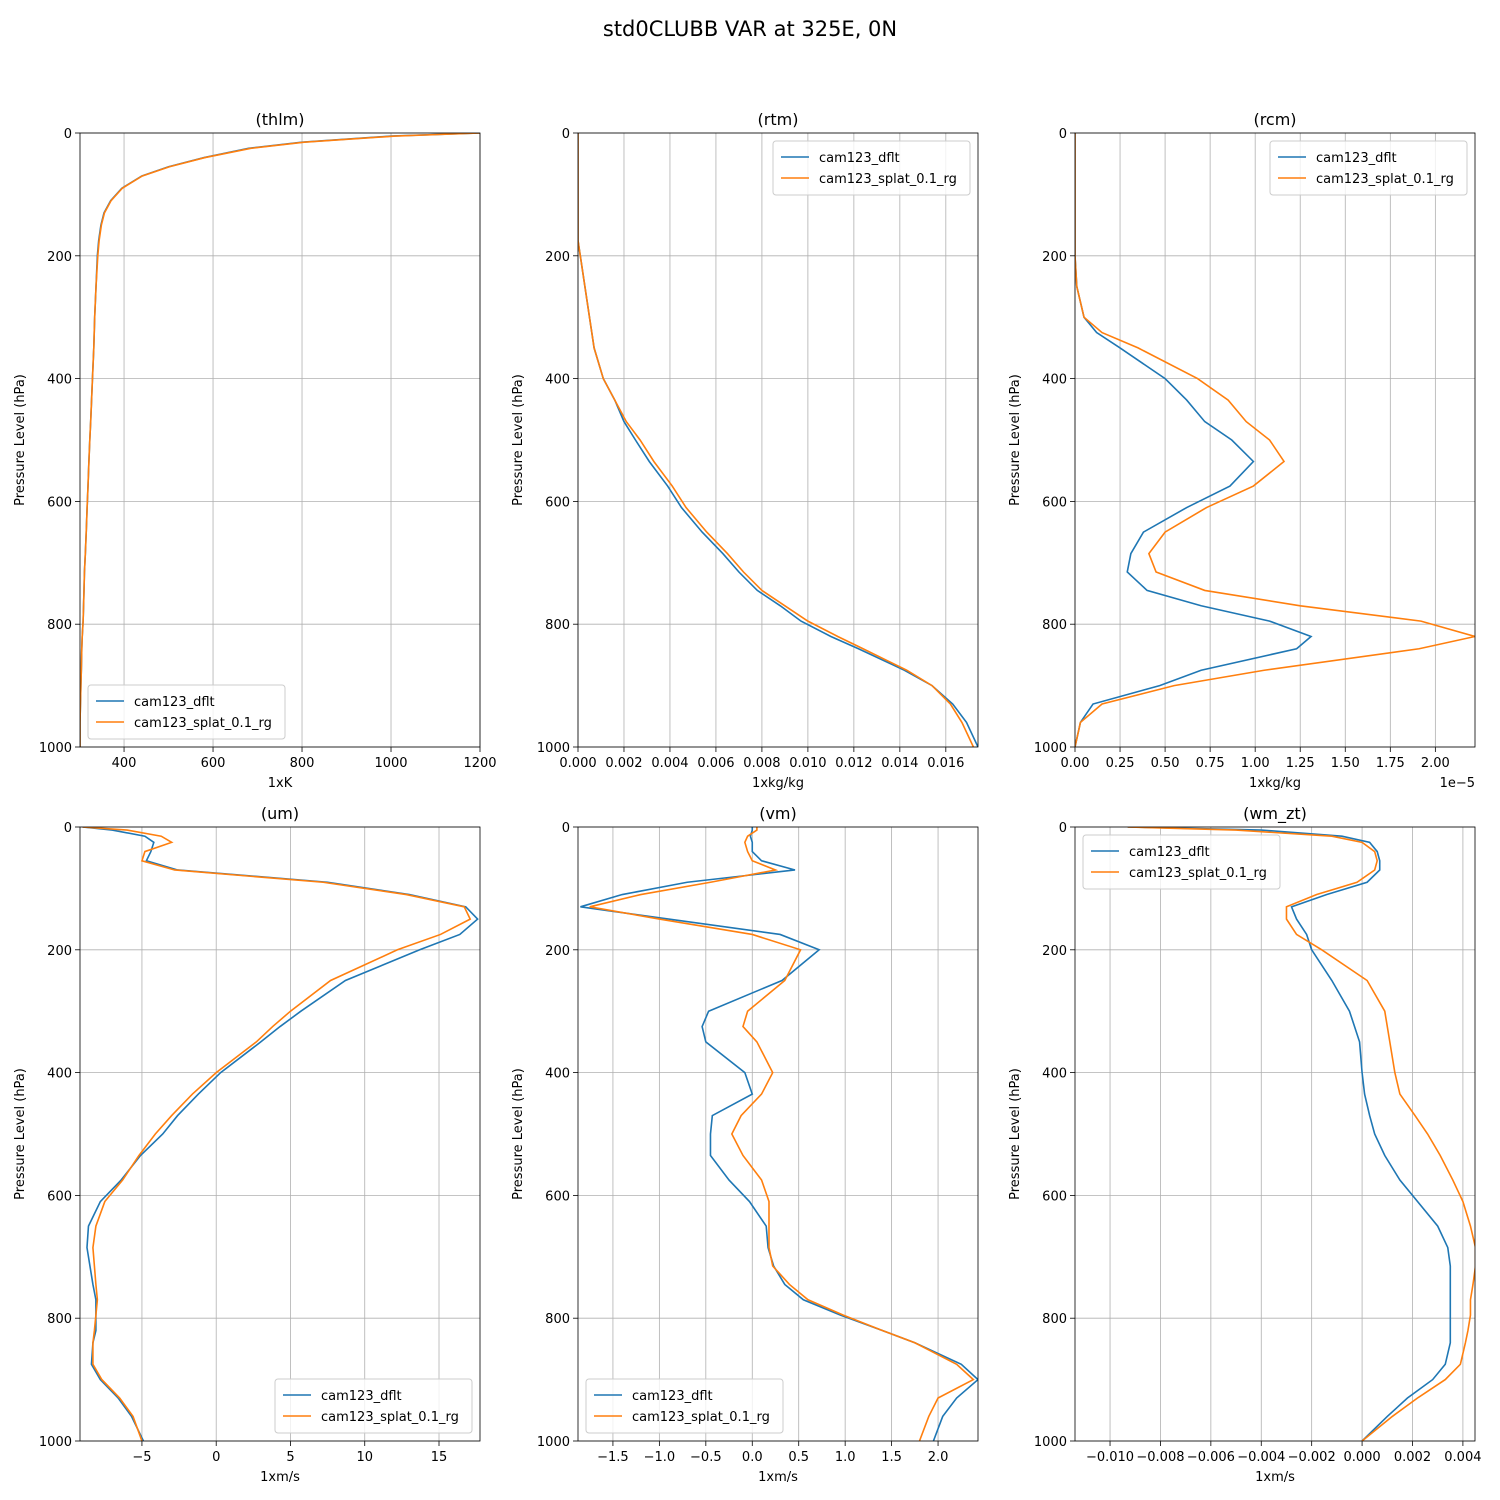 The width and height of the screenshot is (1500, 1500). What do you see at coordinates (1211, 1457) in the screenshot?
I see `x-tick-label: −0.006` at bounding box center [1211, 1457].